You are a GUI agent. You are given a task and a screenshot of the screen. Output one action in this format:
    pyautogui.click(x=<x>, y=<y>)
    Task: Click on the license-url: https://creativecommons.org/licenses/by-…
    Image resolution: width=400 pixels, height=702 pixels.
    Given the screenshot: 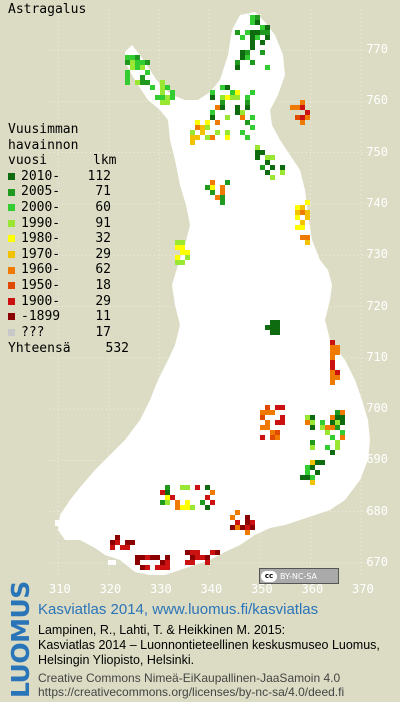 What is the action you would take?
    pyautogui.click(x=191, y=692)
    